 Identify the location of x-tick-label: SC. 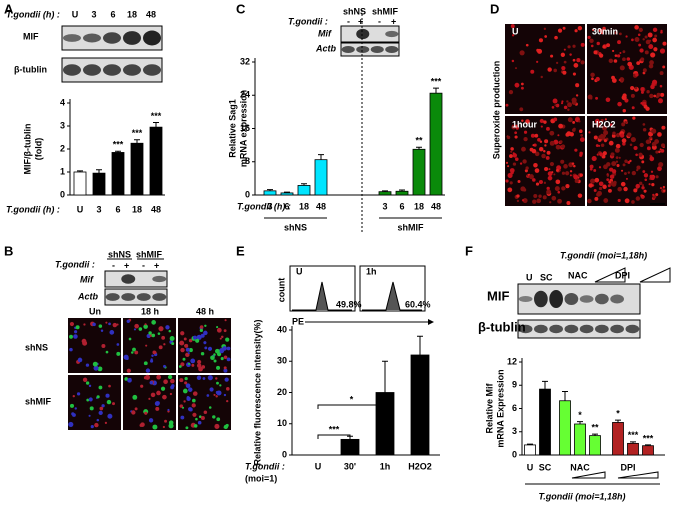
(545, 467).